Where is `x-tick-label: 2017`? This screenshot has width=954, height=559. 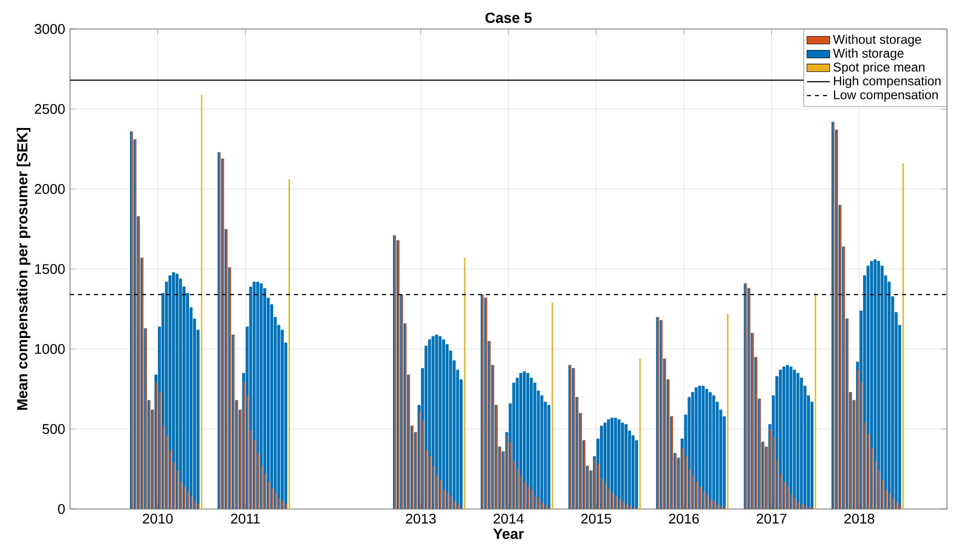 x-tick-label: 2017 is located at coordinates (771, 519).